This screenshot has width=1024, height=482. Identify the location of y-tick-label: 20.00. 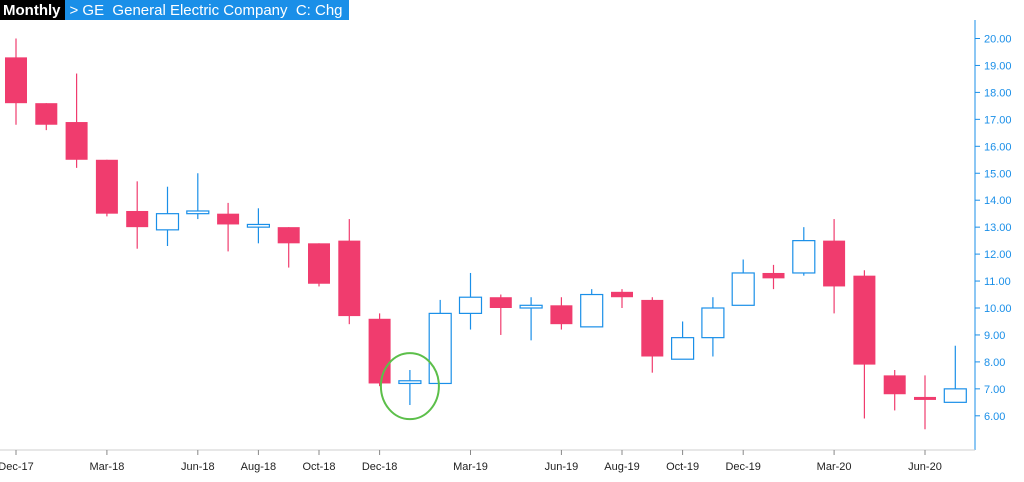
(998, 40).